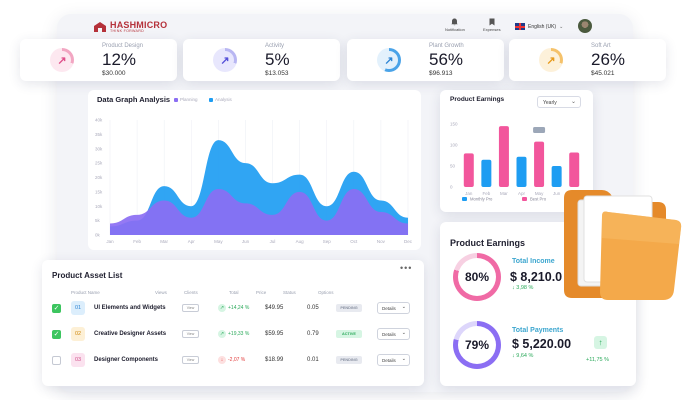 This screenshot has width=700, height=400. I want to click on stat-percent: 5%, so click(277, 59).